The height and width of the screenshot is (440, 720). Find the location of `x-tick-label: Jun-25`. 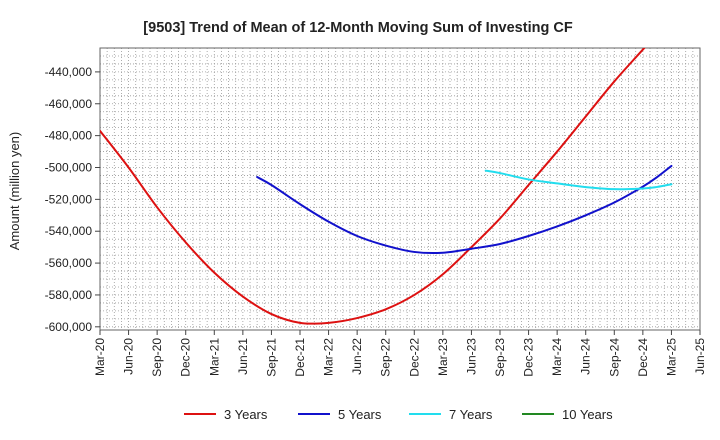

x-tick-label: Jun-25 is located at coordinates (700, 356).